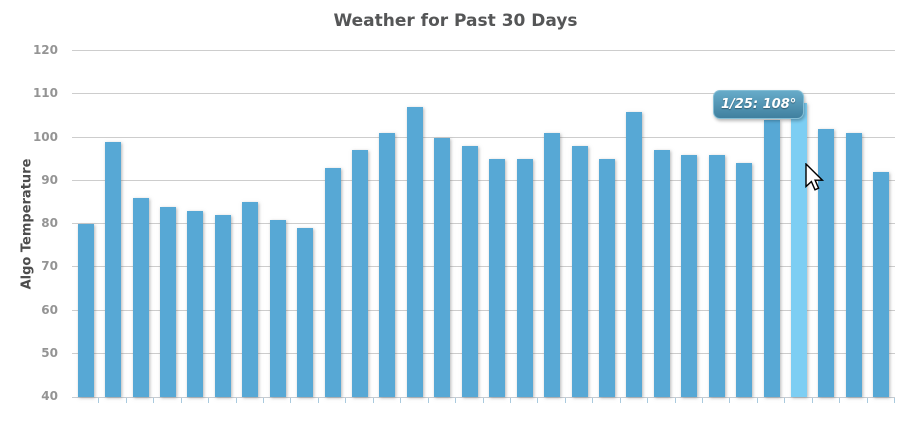  I want to click on y-tick-label-80: 80, so click(49, 223).